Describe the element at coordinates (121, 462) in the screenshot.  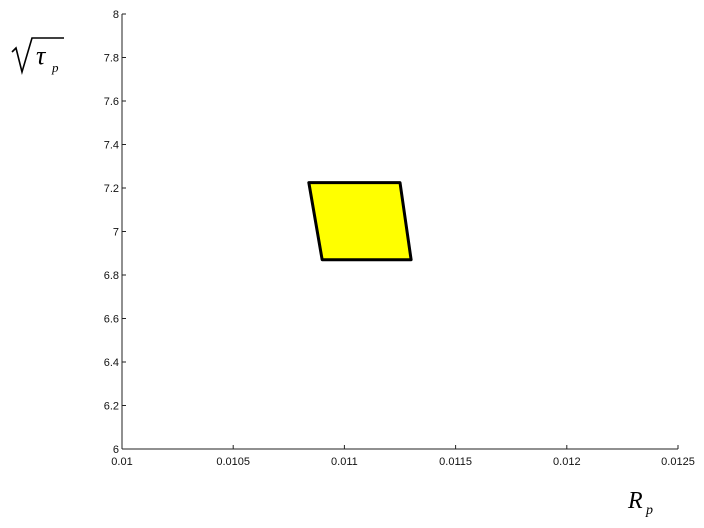
I see `x-tick-label: 0.01` at that location.